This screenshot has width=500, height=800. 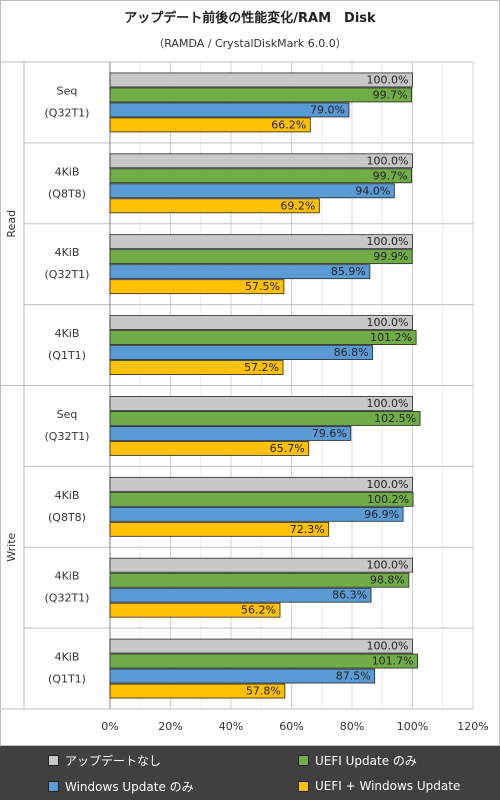 I want to click on bar-value-label: 86.3%, so click(x=349, y=595).